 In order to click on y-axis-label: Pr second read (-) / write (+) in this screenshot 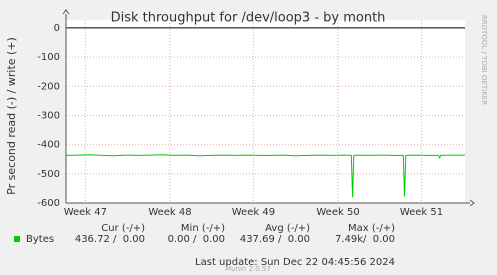, I will do `click(11, 116)`.